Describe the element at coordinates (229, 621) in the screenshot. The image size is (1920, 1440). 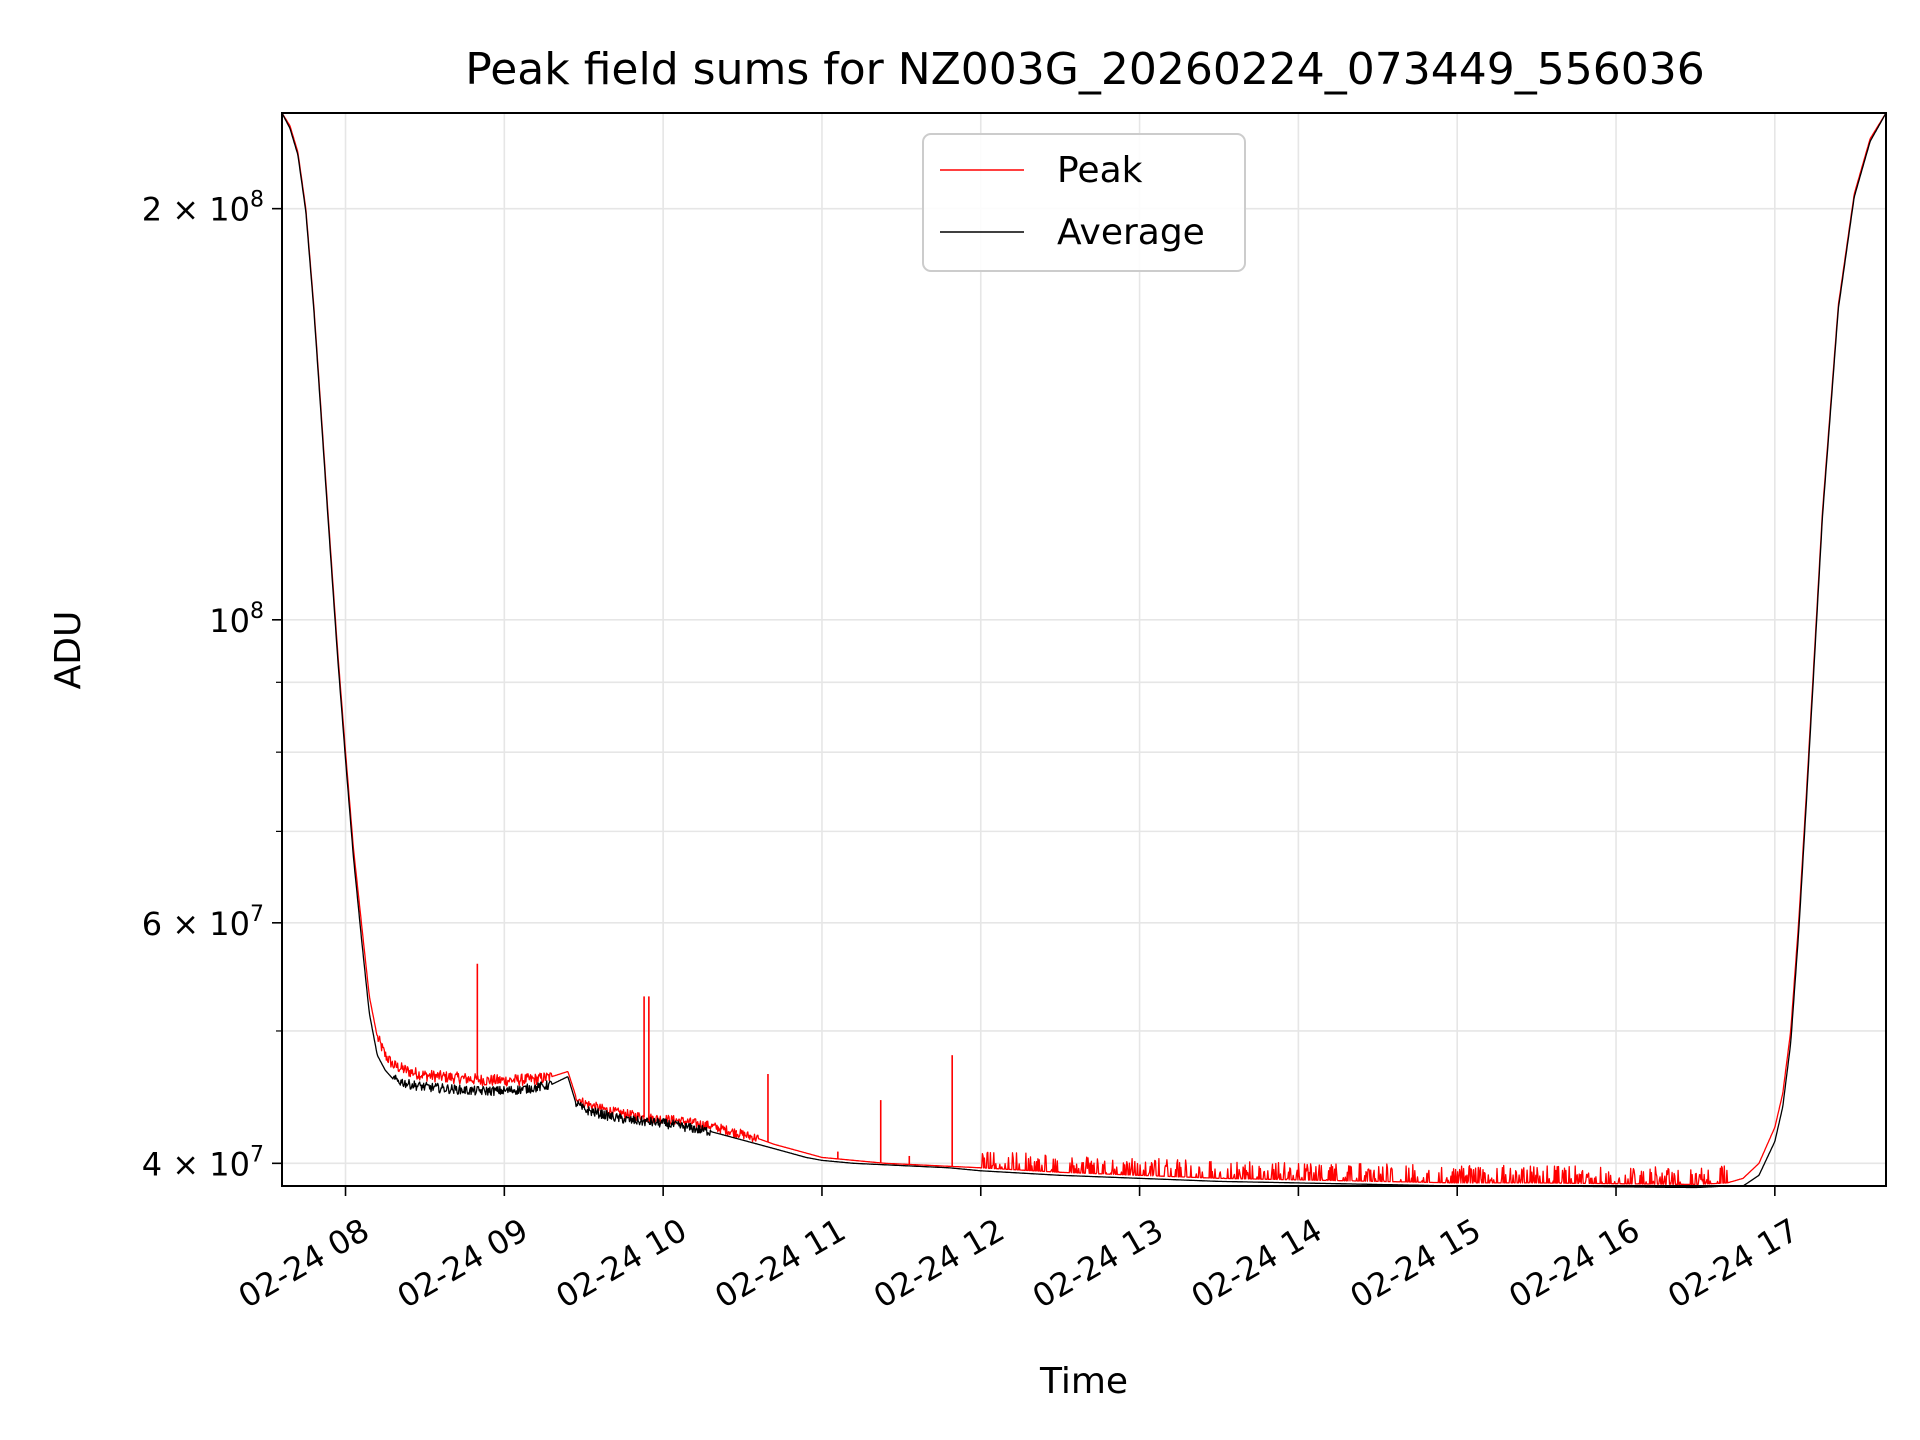
I see `y-tick-label-base: 10` at that location.